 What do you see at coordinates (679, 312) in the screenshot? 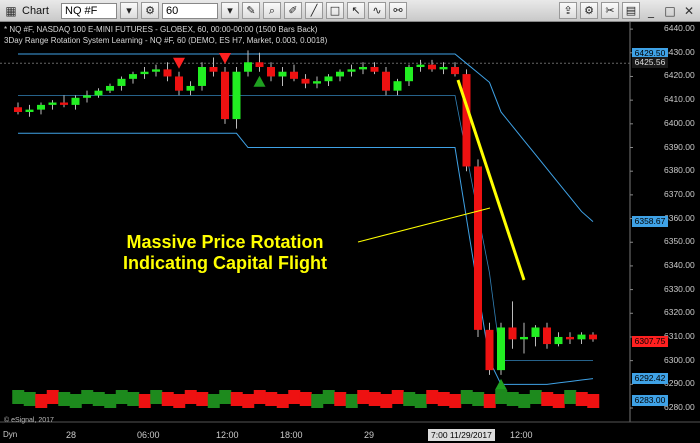
I see `y-tick-label: 6320.00` at bounding box center [679, 312].